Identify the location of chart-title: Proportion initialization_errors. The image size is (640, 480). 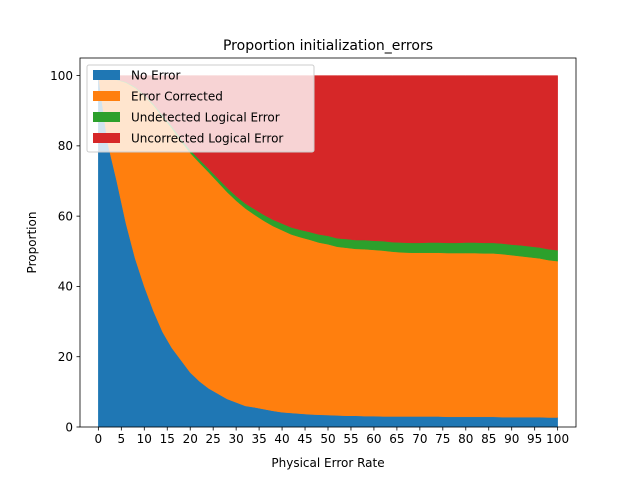
(328, 46).